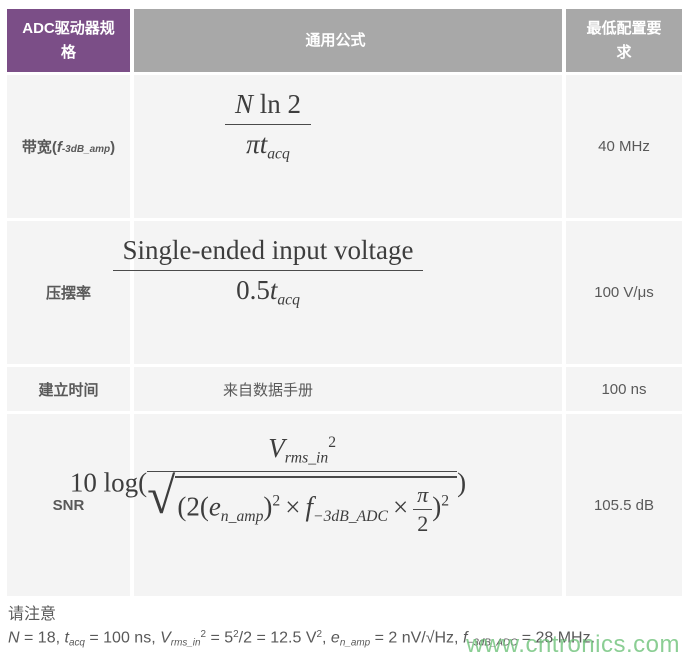 Image resolution: width=682 pixels, height=664 pixels. Describe the element at coordinates (348, 146) in the screenshot. I see `bandwidth-formula-cell: N ln 2 πtacq` at that location.